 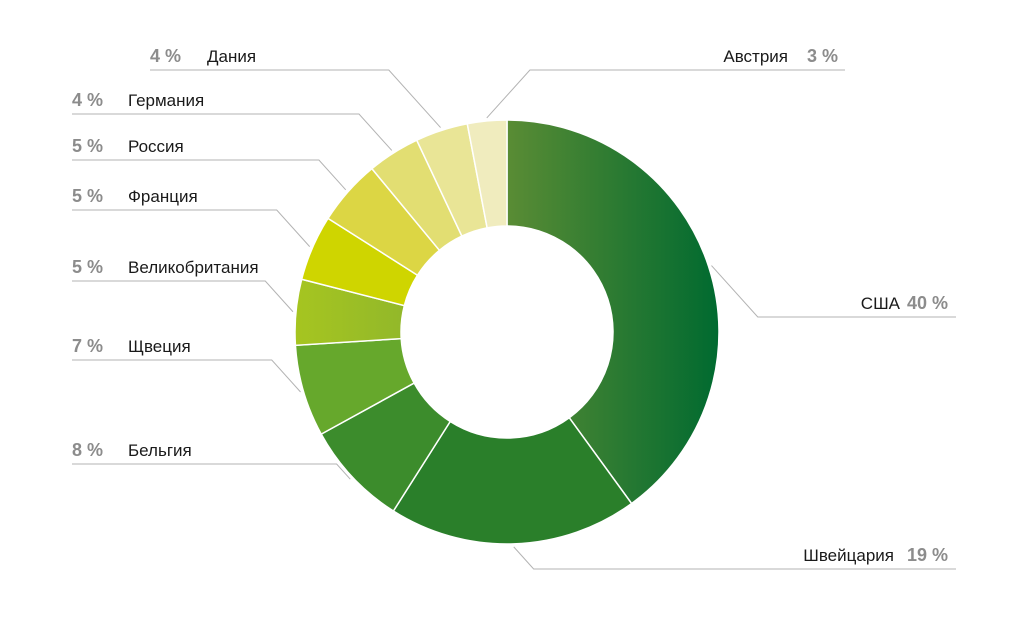 What do you see at coordinates (166, 100) in the screenshot?
I see `category-label-item-7: Германия` at bounding box center [166, 100].